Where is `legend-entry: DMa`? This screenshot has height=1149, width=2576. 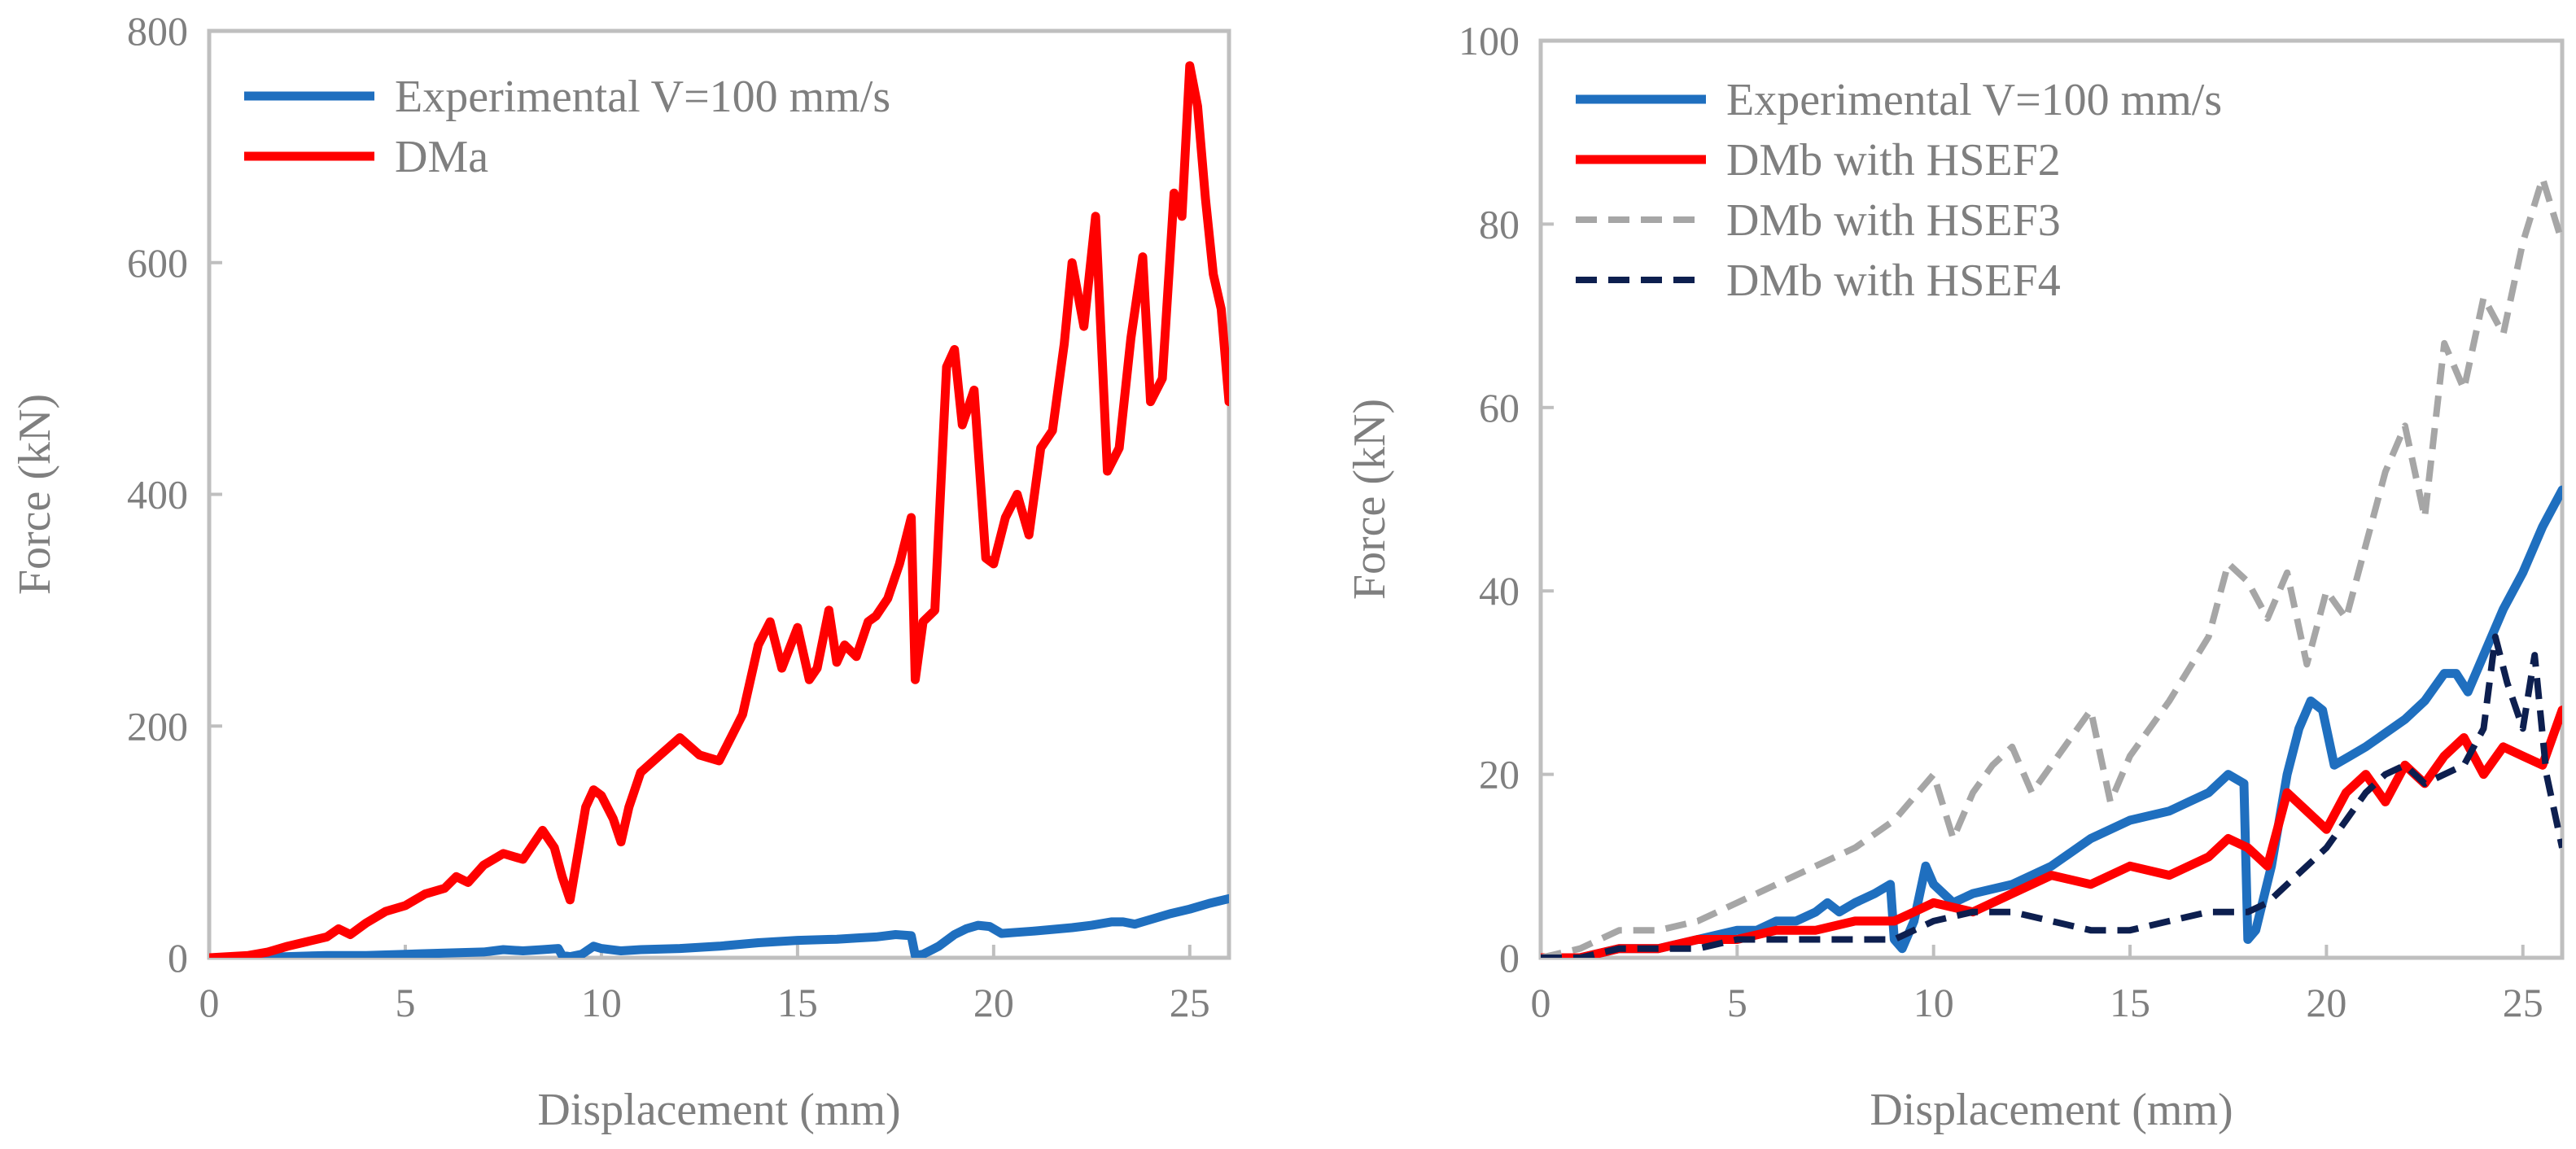 legend-entry: DMa is located at coordinates (441, 157).